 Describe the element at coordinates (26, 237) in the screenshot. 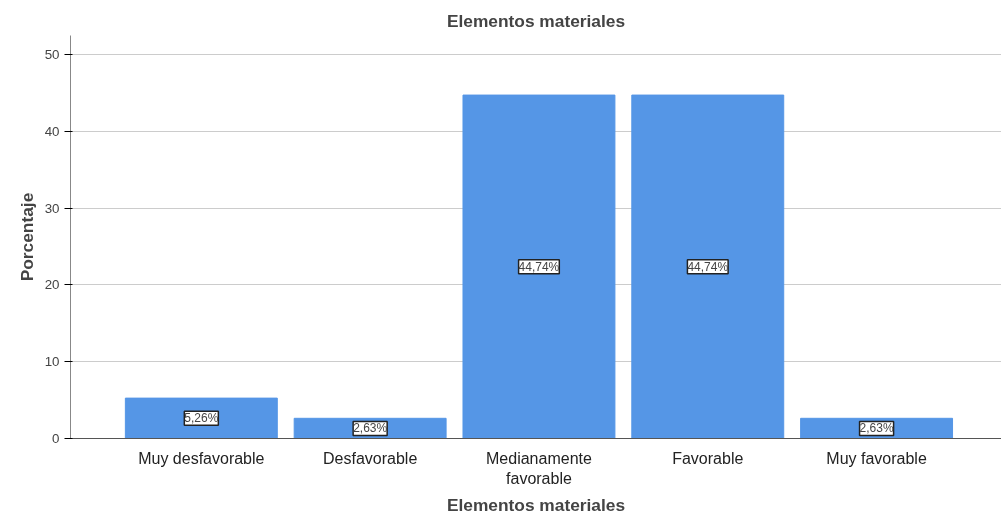

I see `y-axis-title: Porcentaje` at that location.